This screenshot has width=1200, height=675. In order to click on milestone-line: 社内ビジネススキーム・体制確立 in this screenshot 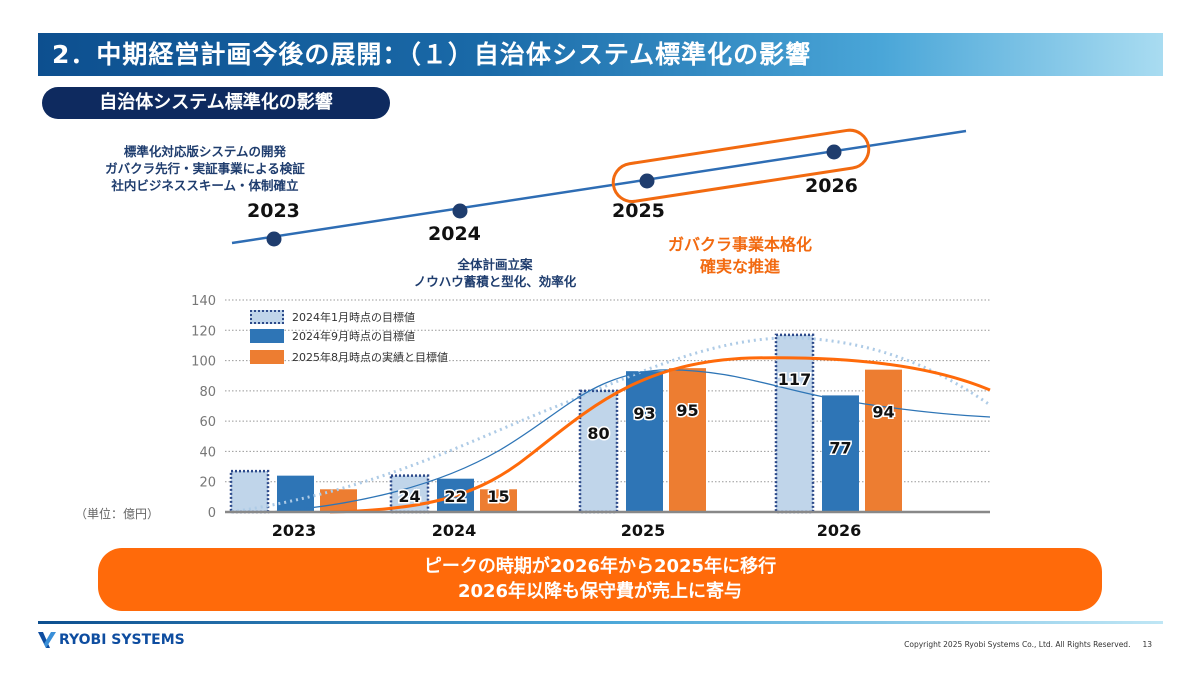, I will do `click(205, 185)`.